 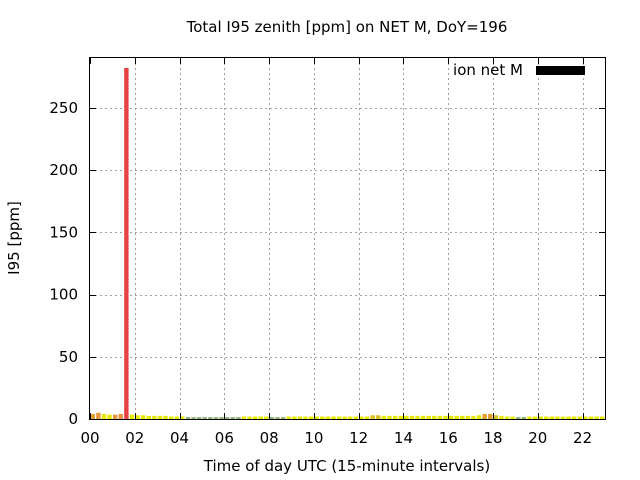 I want to click on x-tick-label: 16, so click(x=448, y=438).